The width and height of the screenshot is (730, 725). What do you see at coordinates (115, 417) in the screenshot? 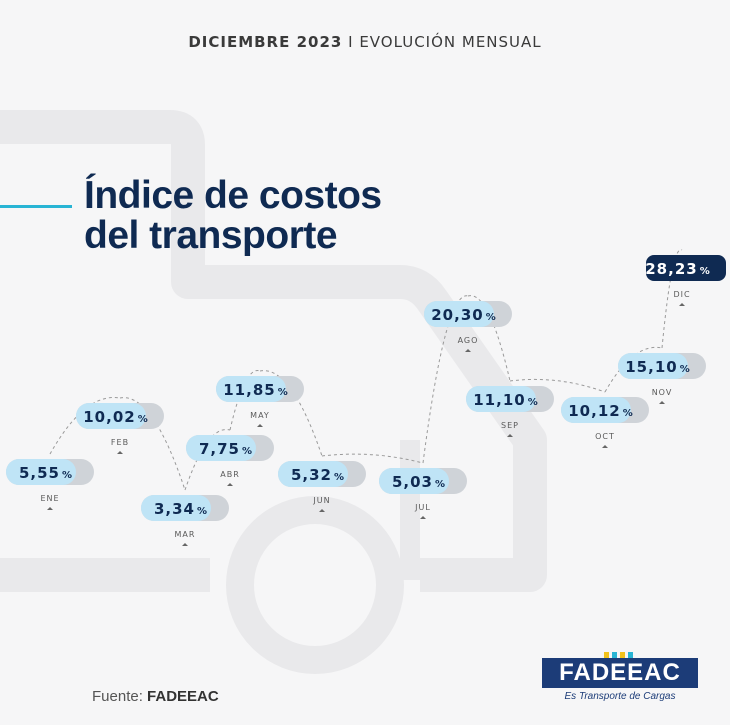
I see `value-label: 10,02%` at bounding box center [115, 417].